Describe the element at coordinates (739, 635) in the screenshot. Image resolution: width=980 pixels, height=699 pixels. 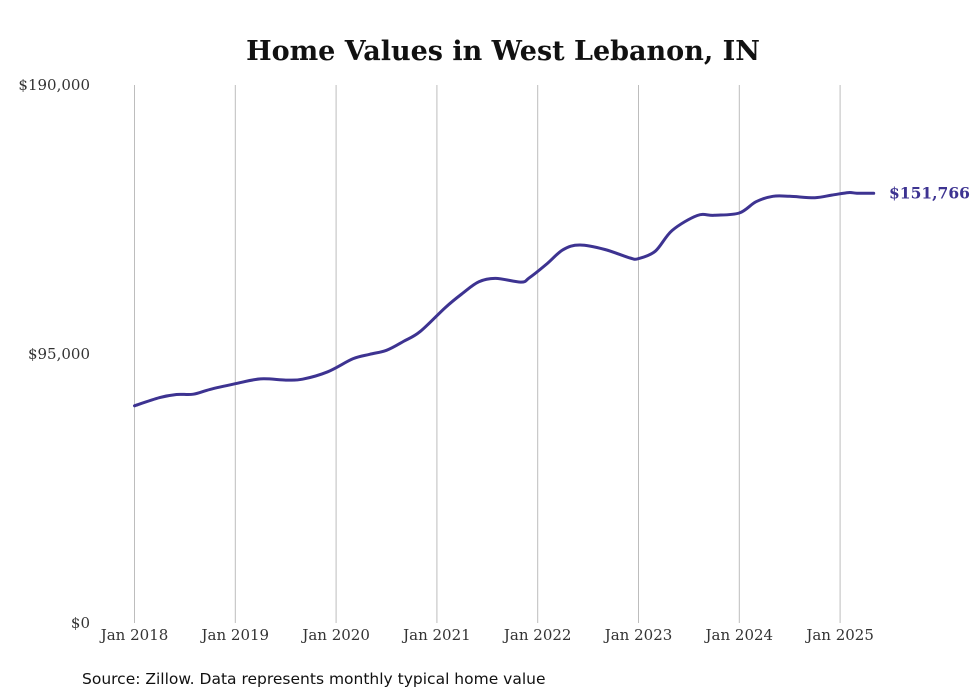
I see `x-tick-label: Jan 2024` at that location.